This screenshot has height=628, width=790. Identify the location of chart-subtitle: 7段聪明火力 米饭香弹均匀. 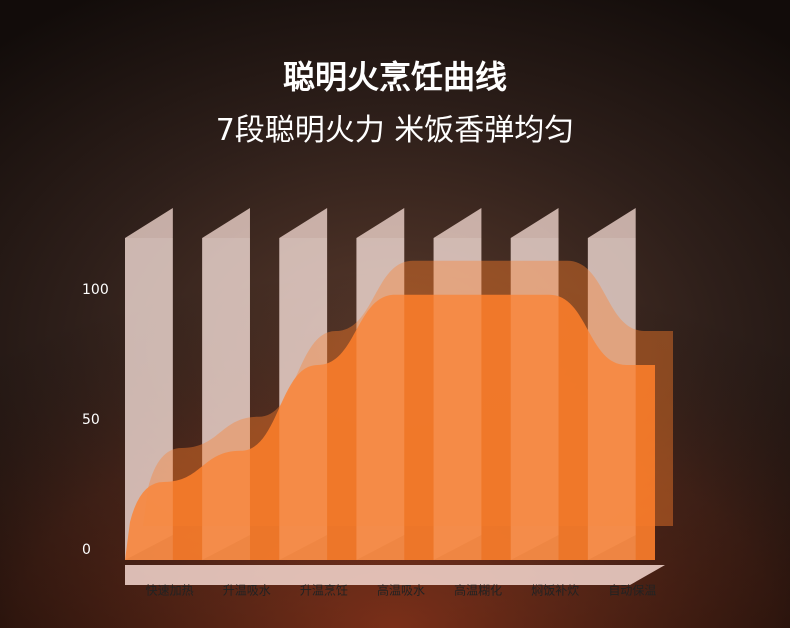
(395, 130).